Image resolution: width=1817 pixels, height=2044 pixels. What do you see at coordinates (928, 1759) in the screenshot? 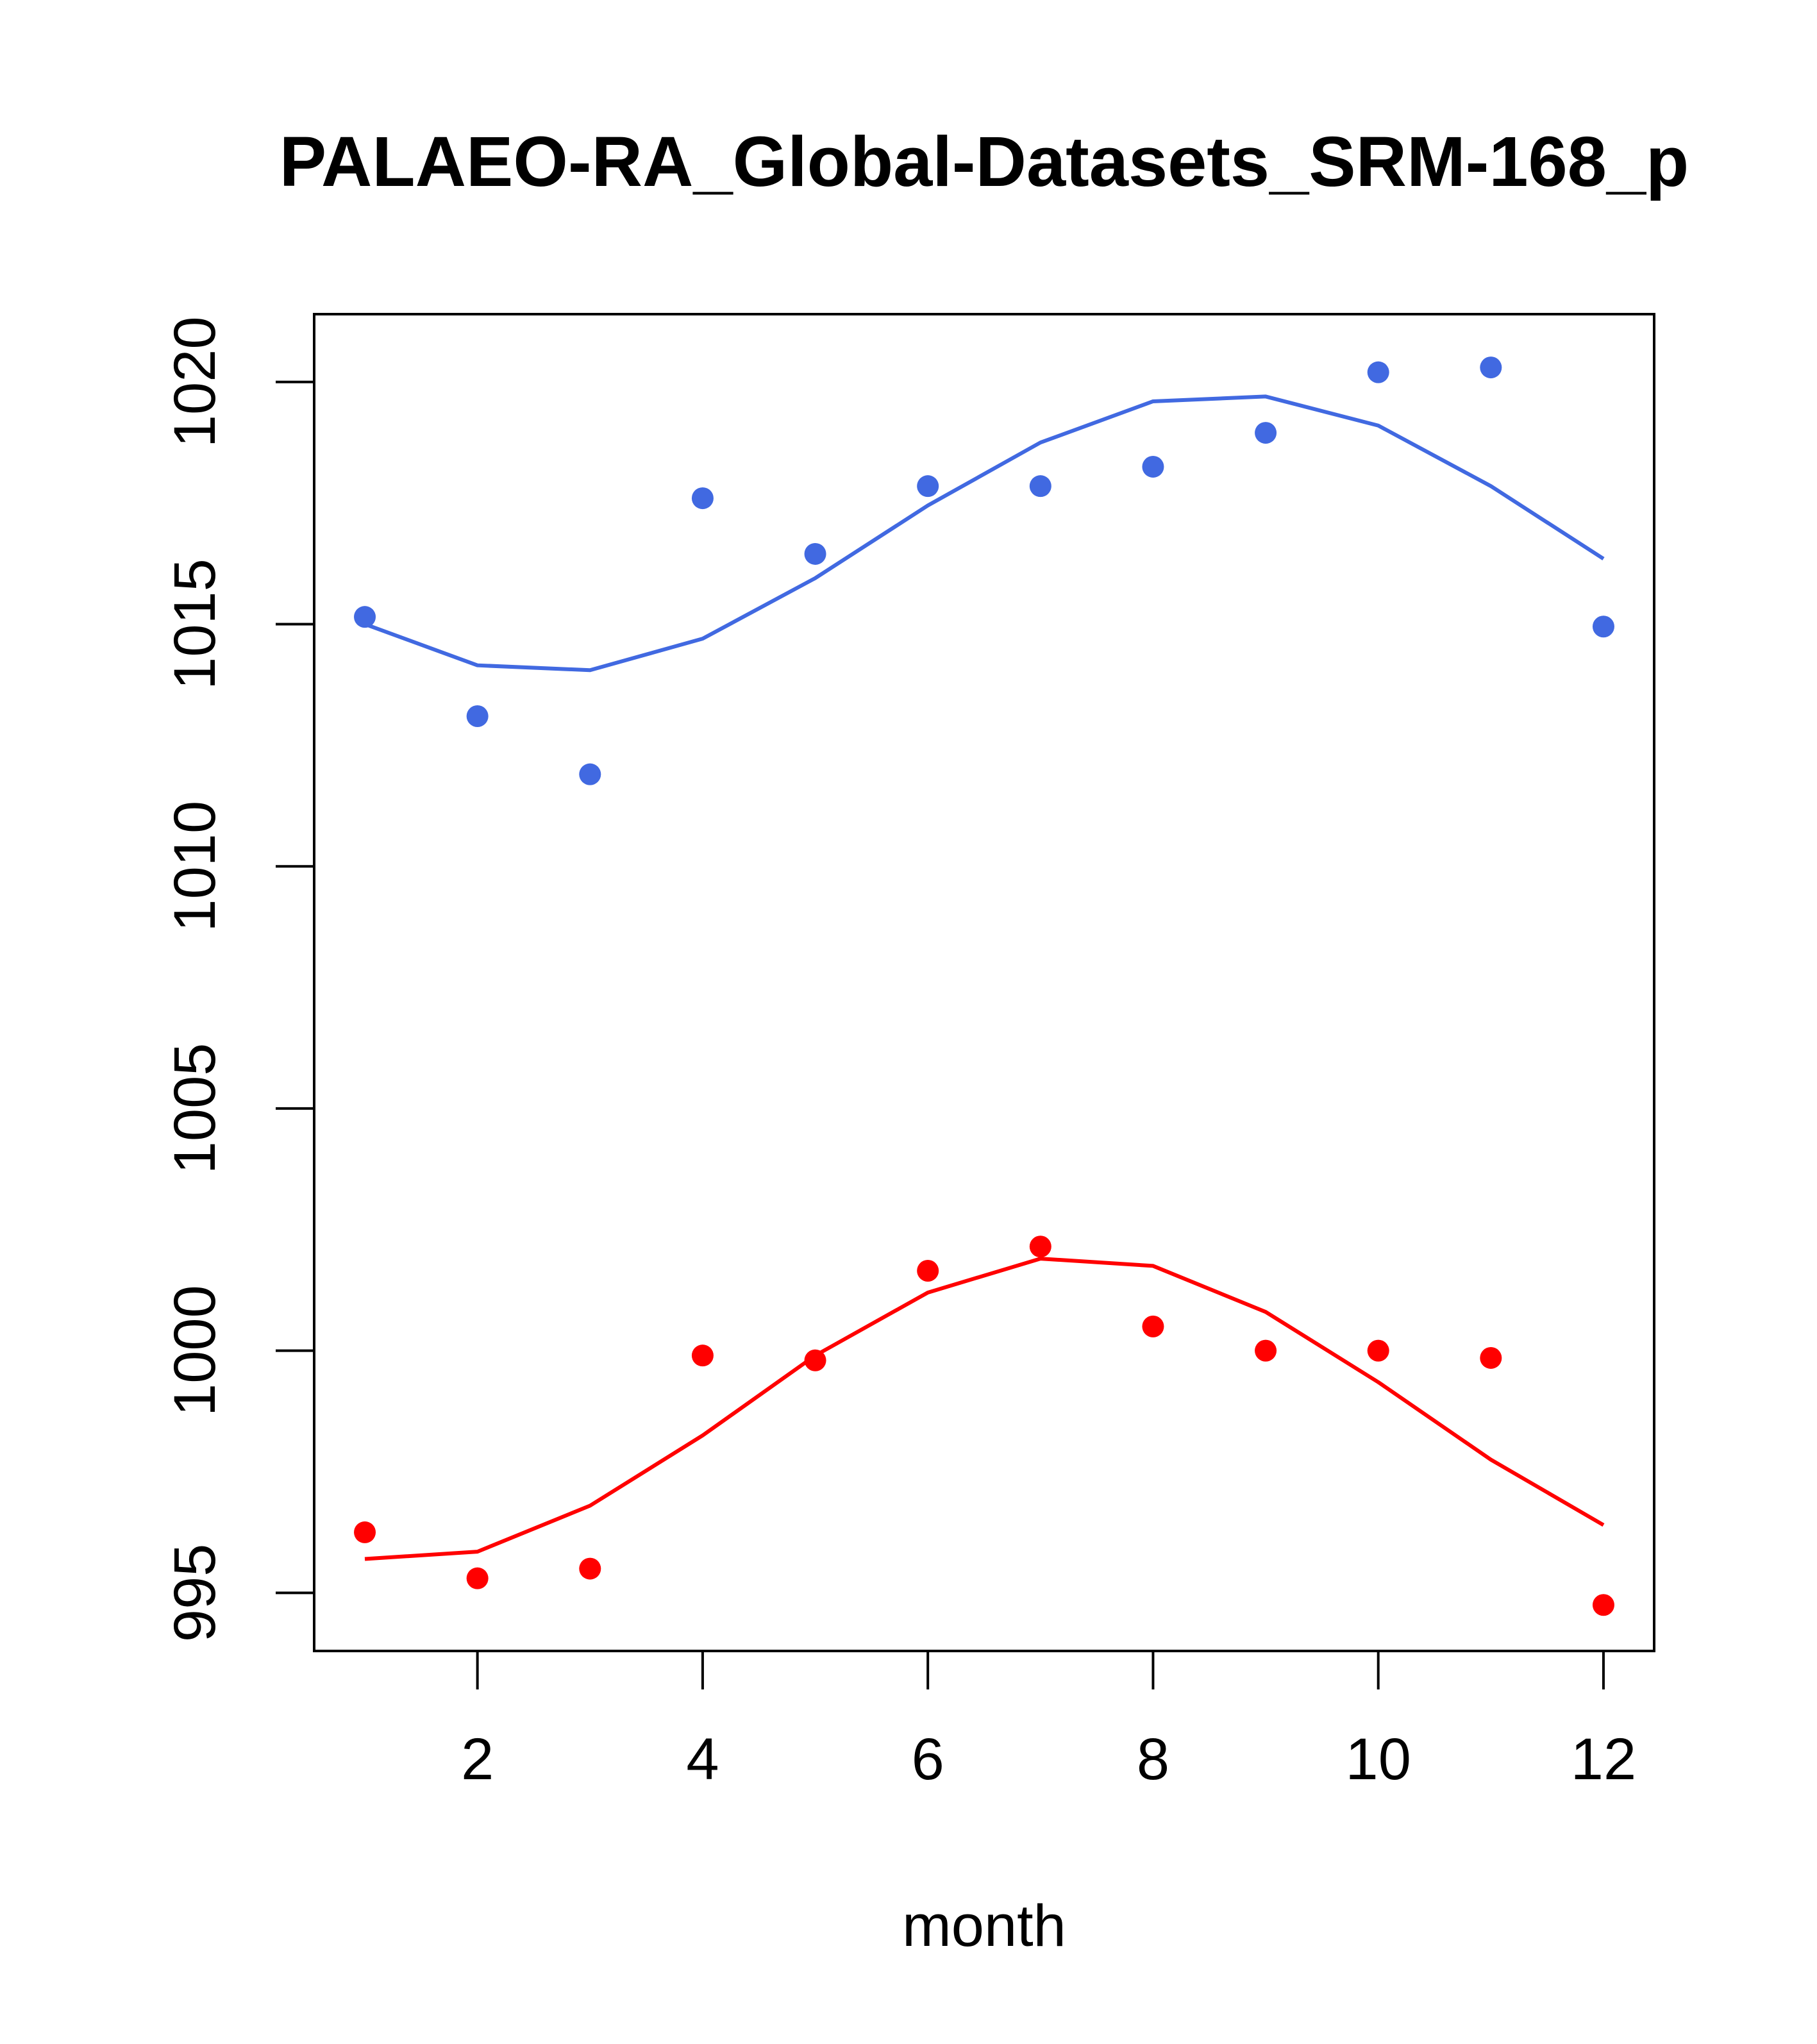
I see `x-tick-label-2: 6` at bounding box center [928, 1759].